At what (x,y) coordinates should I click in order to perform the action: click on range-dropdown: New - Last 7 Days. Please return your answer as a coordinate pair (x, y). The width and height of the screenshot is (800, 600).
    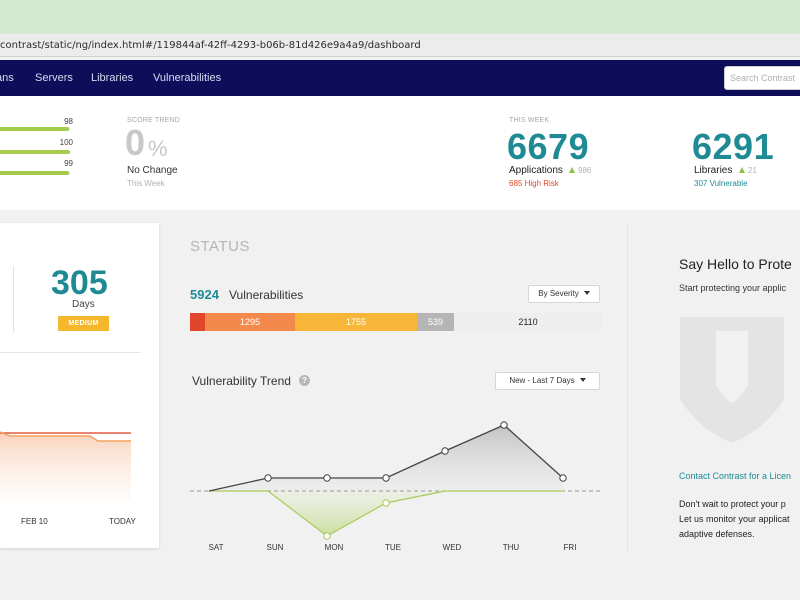
    Looking at the image, I should click on (547, 381).